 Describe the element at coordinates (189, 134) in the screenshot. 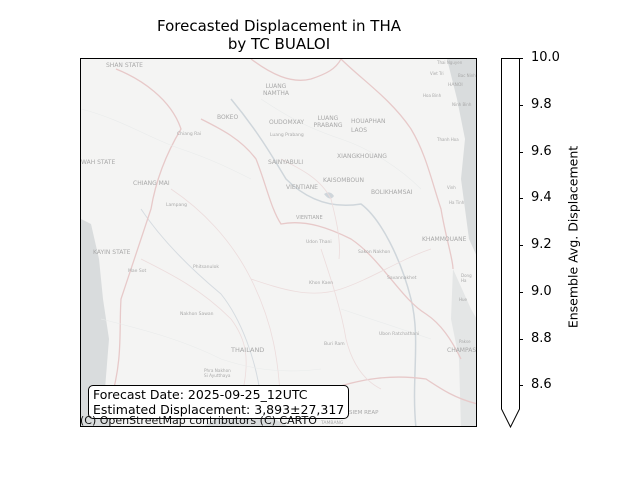

I see `label-chiang-rai: Chiang Rai` at that location.